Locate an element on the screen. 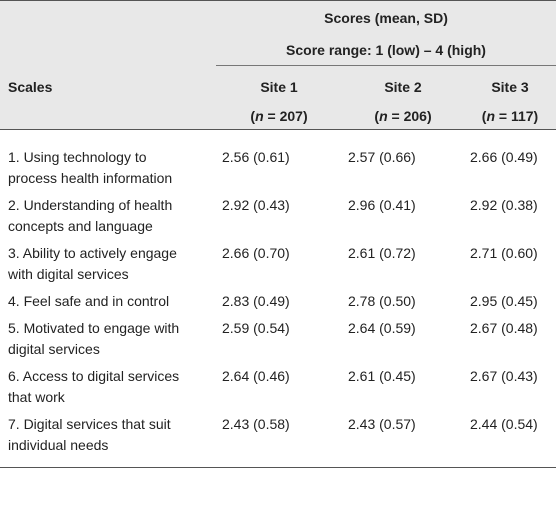  header-row: (n = 207) (n = 206) (n = 117) is located at coordinates (278, 118).